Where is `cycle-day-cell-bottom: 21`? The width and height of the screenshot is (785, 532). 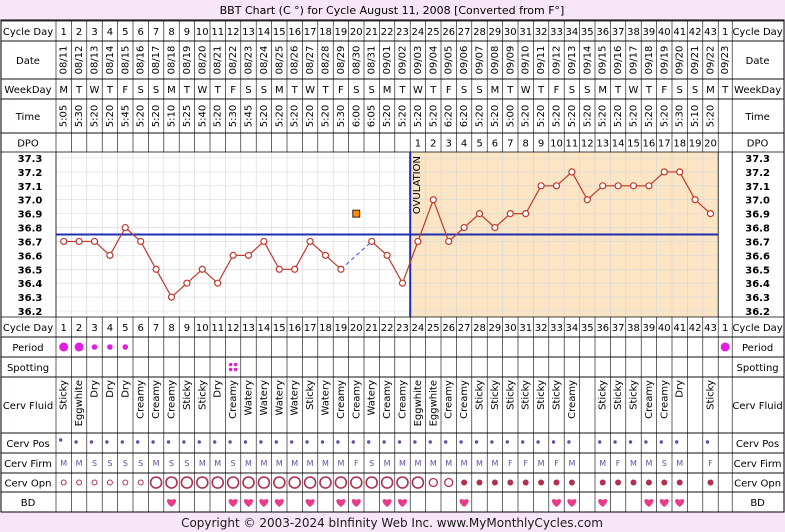
cycle-day-cell-bottom: 21 is located at coordinates (371, 328).